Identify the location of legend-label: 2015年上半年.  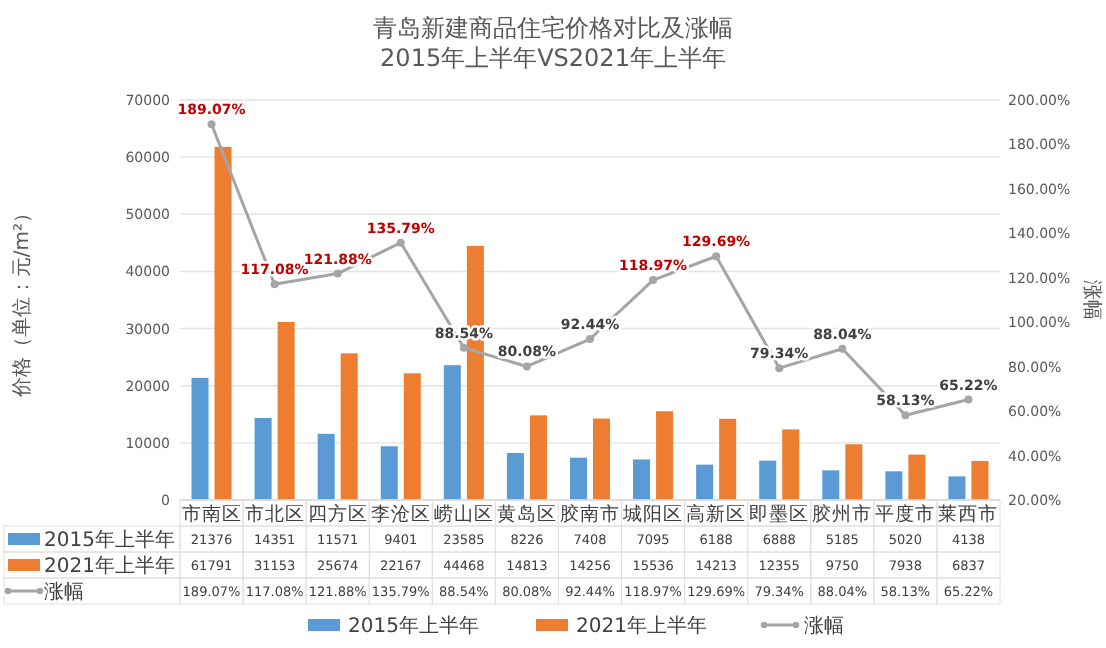
(109, 540).